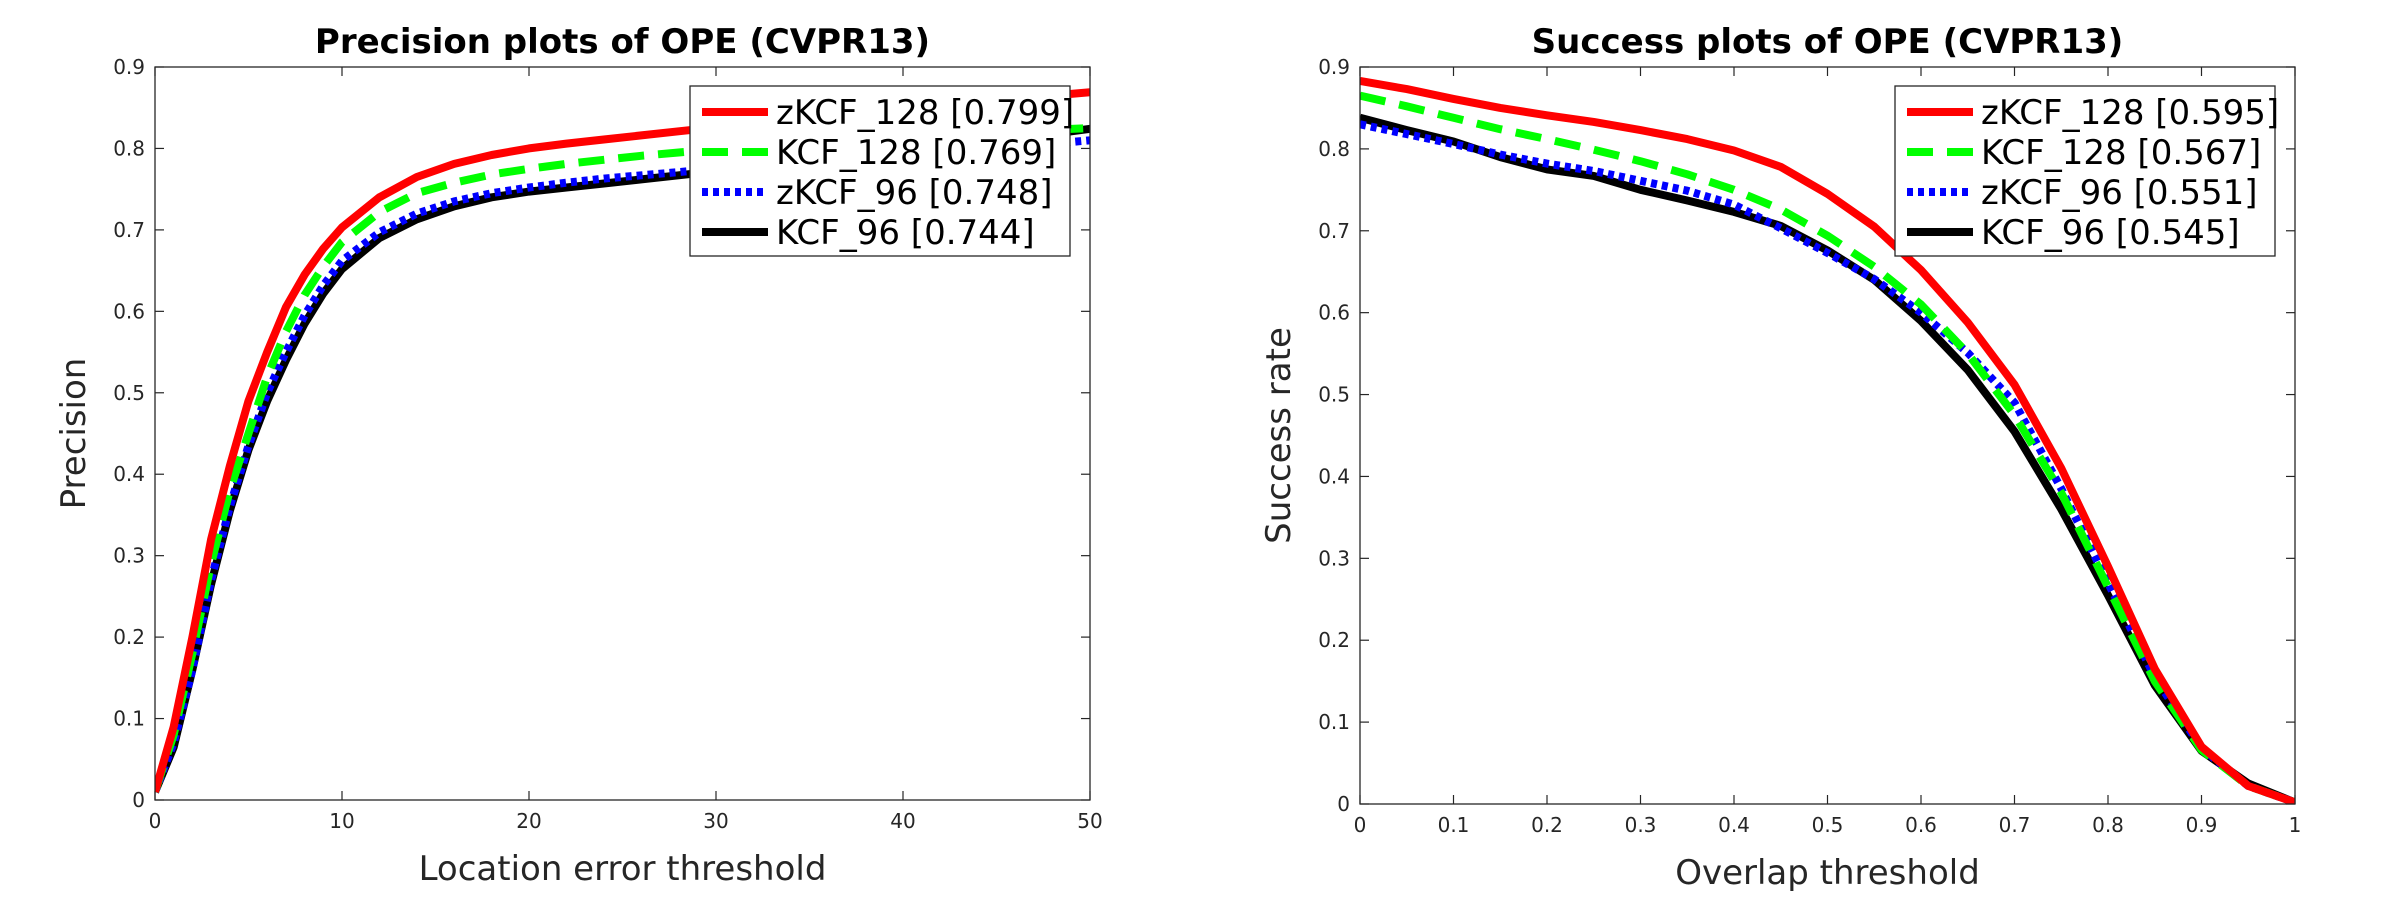  Describe the element at coordinates (2110, 233) in the screenshot. I see `legend-label-kcf-96: KCF_96 [0.545]` at that location.